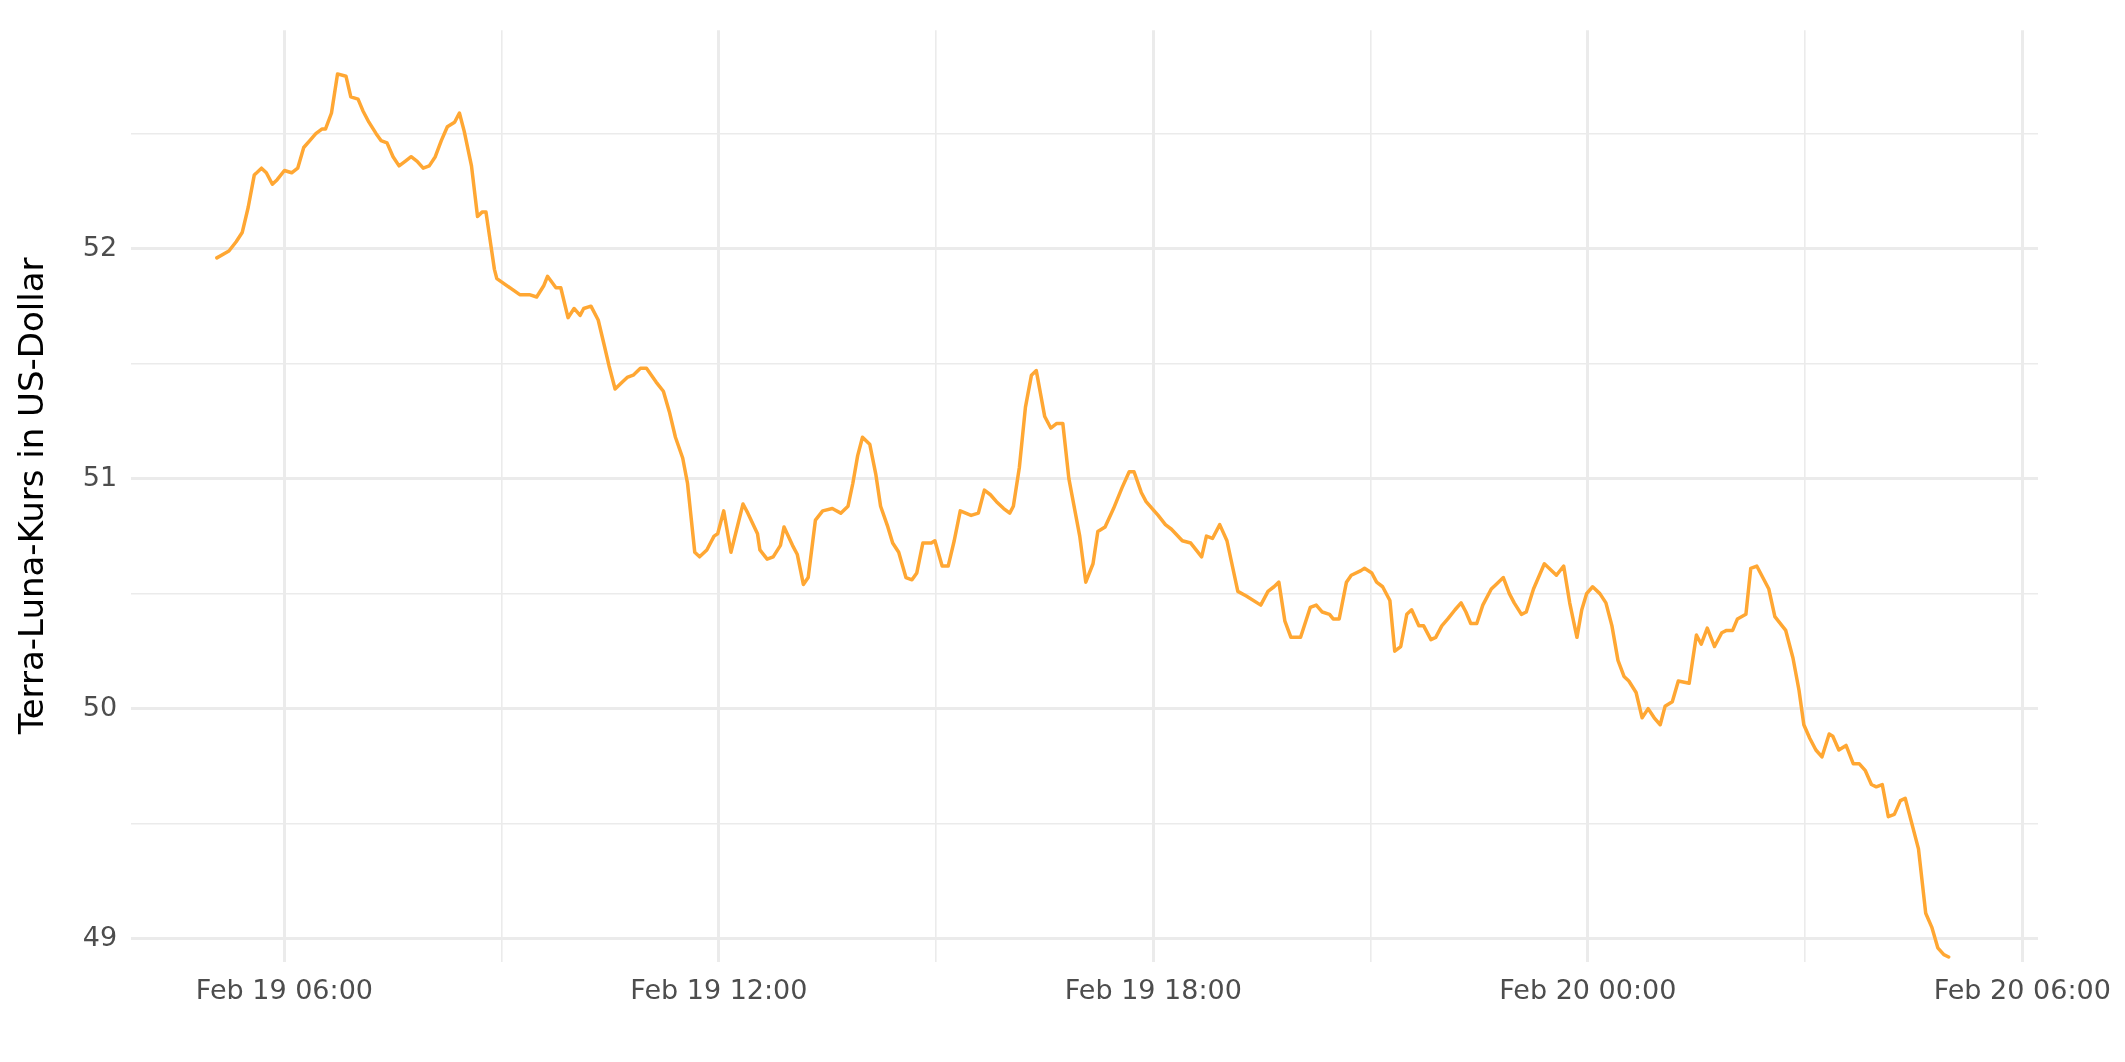 The image size is (2125, 1062). What do you see at coordinates (31, 496) in the screenshot?
I see `y-axis-title: Terra-Luna-Kurs in US-Dollar` at bounding box center [31, 496].